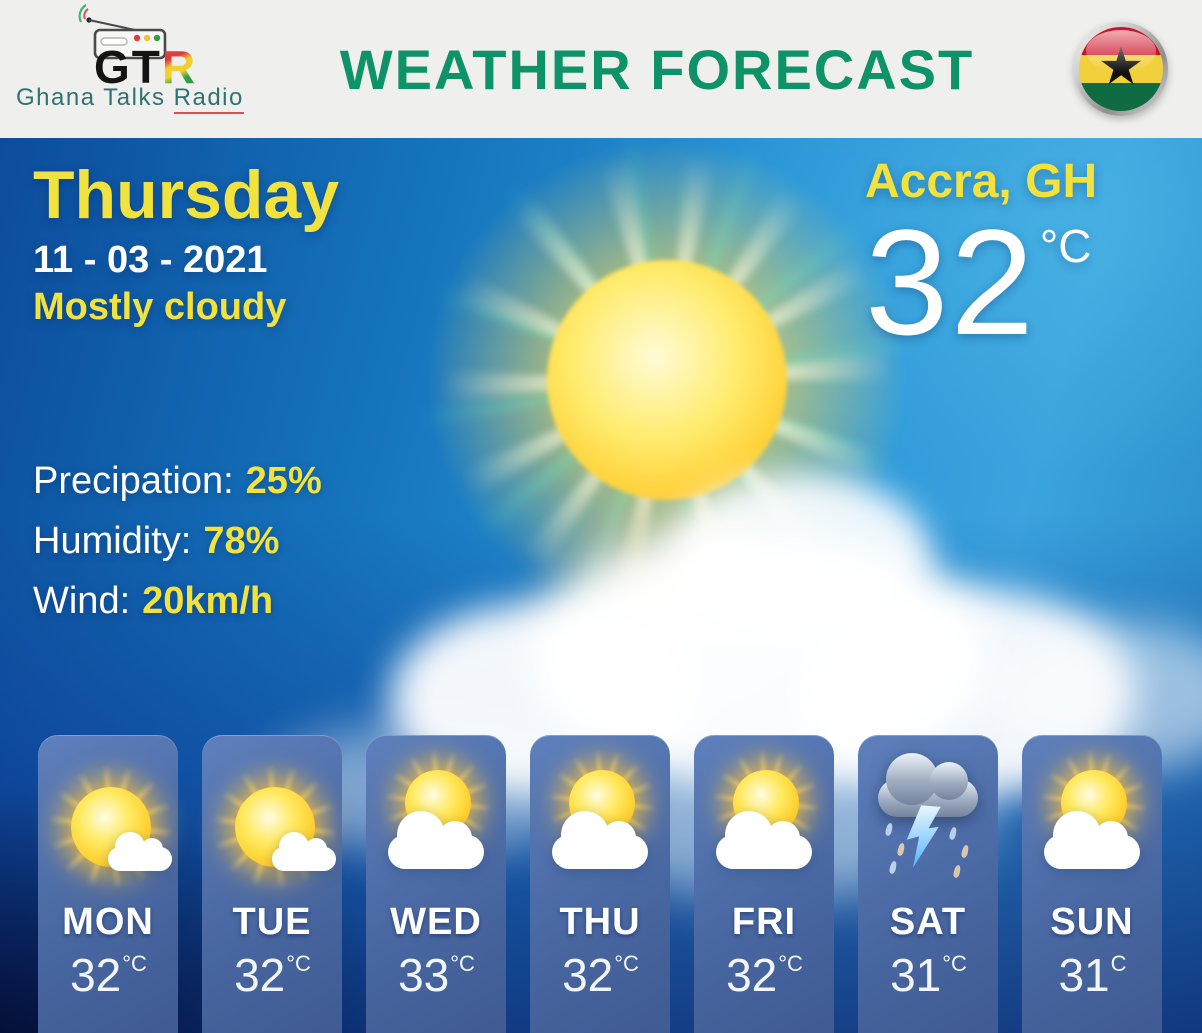 This screenshot has width=1202, height=1033. What do you see at coordinates (1092, 922) in the screenshot?
I see `day-label: SUN` at bounding box center [1092, 922].